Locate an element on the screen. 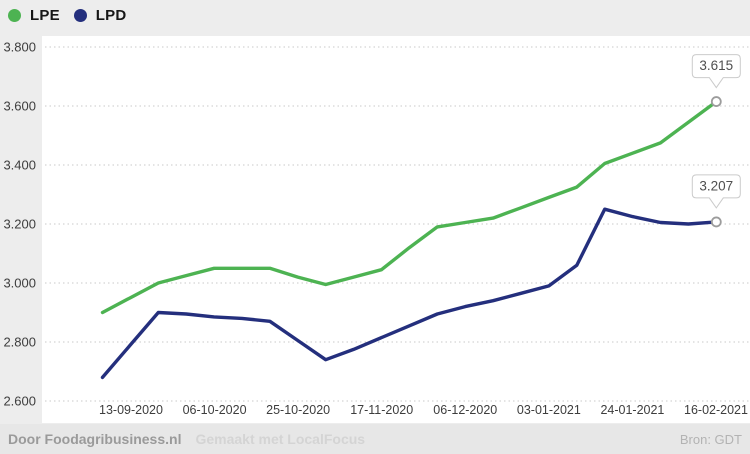 The image size is (750, 454). legend-item-lpe: LPE is located at coordinates (34, 15).